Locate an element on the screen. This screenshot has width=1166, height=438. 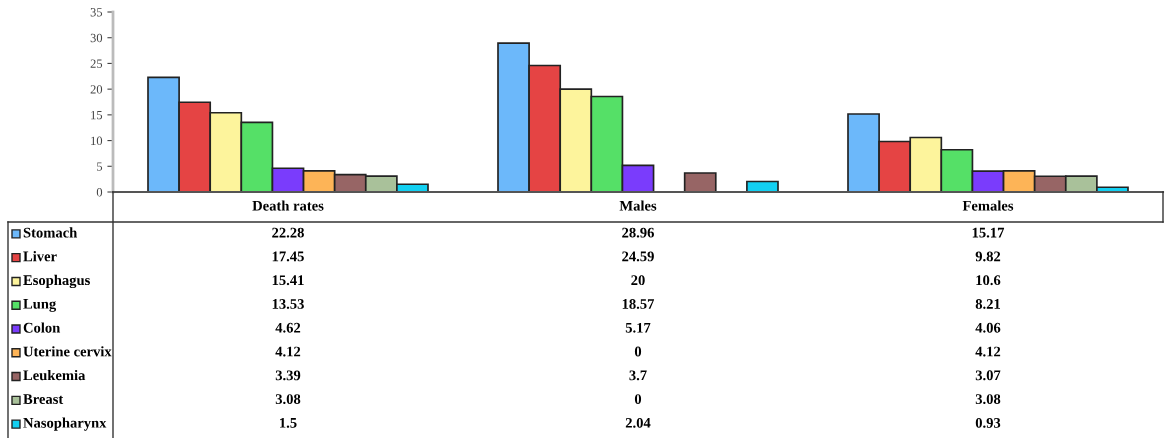
data-label: 18.57 is located at coordinates (638, 304).